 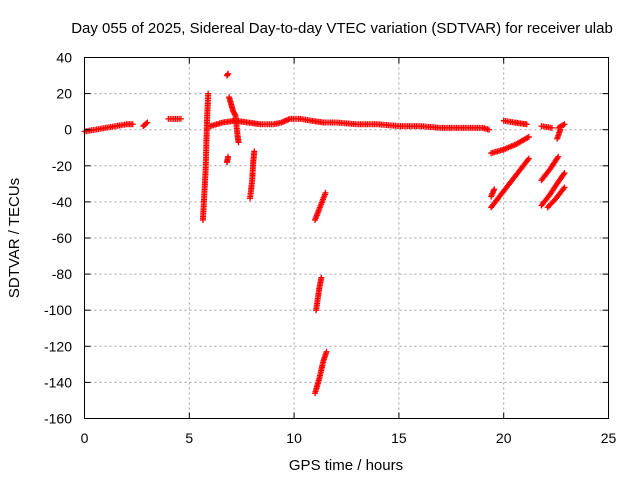 What do you see at coordinates (64, 58) in the screenshot?
I see `y-tick-label: 40` at bounding box center [64, 58].